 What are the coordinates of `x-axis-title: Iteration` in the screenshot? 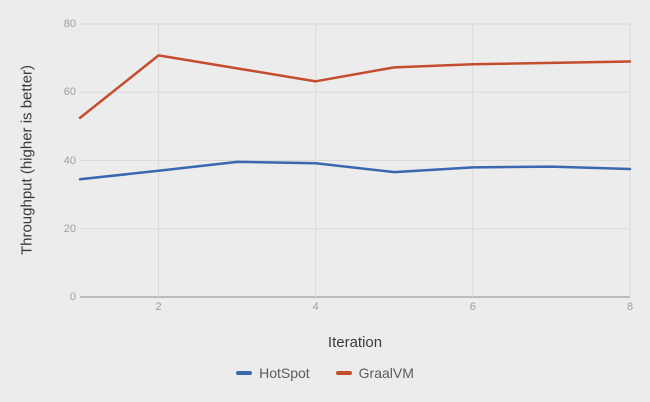 It's located at (355, 342).